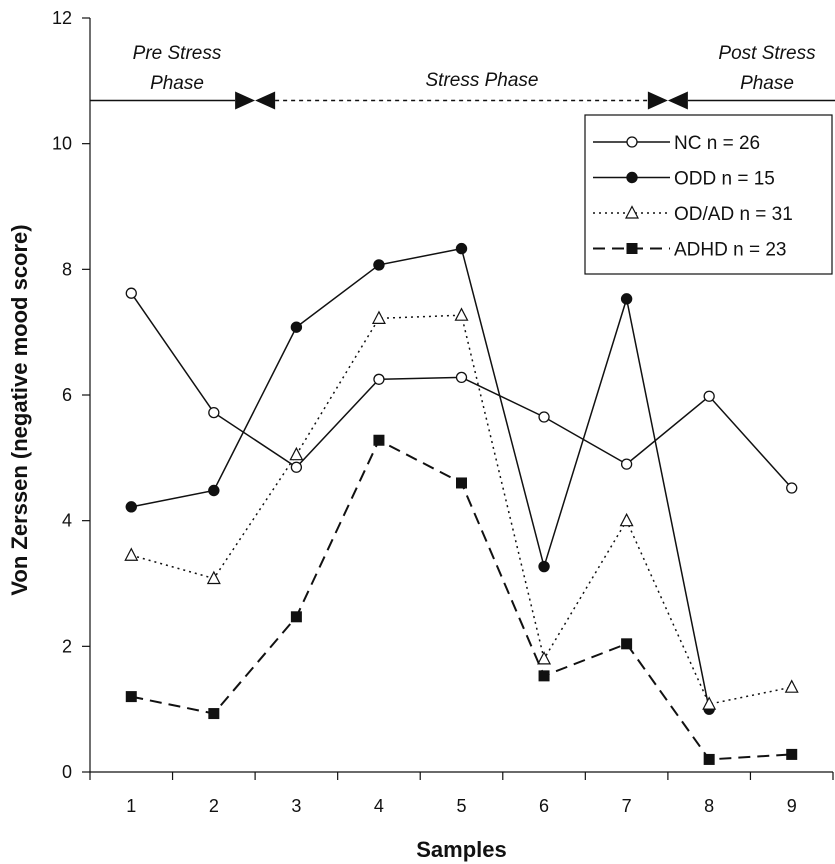 The image size is (835, 864). Describe the element at coordinates (733, 214) in the screenshot. I see `legend-label-odad: OD/AD n = 31` at that location.